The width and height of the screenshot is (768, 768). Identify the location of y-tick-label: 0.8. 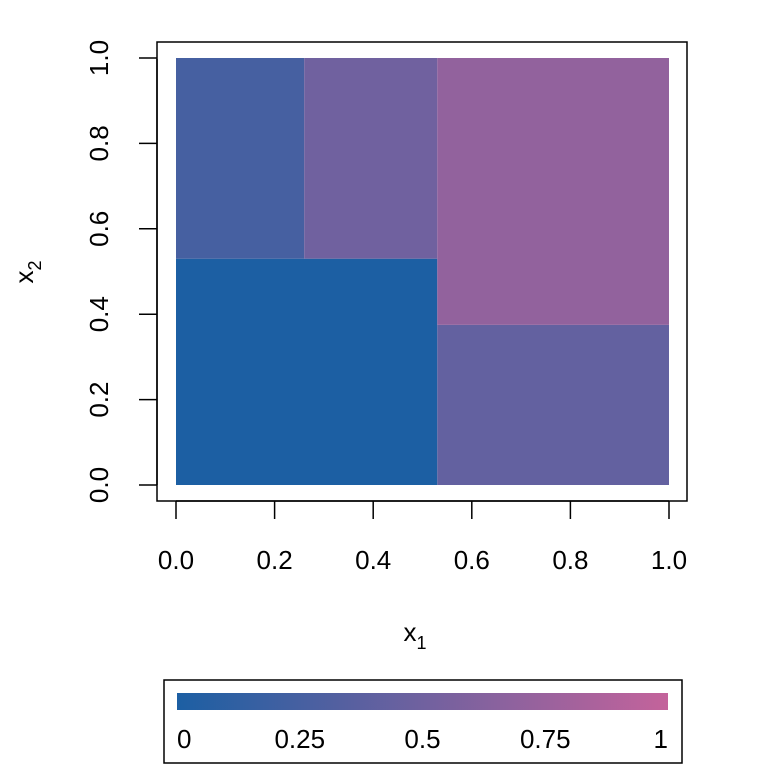
(99, 143).